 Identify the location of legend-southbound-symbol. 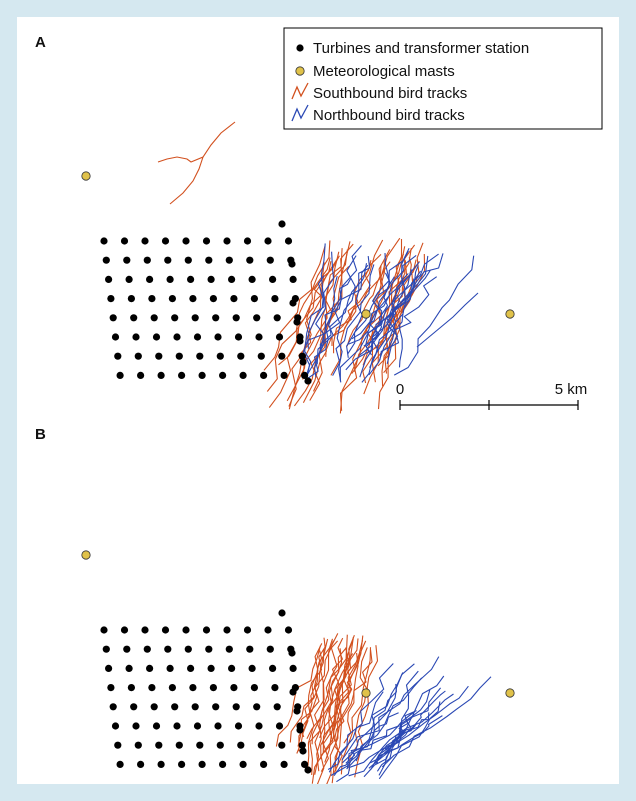
(300, 91).